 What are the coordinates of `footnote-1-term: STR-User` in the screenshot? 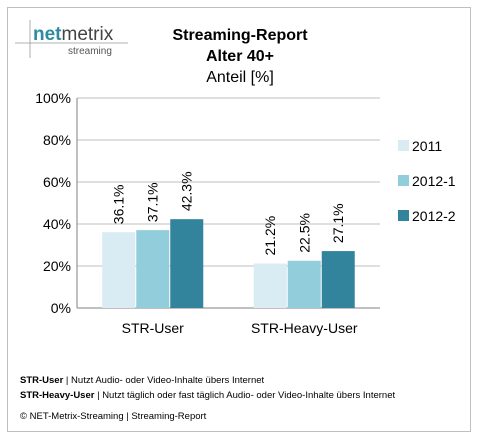 It's located at (42, 380).